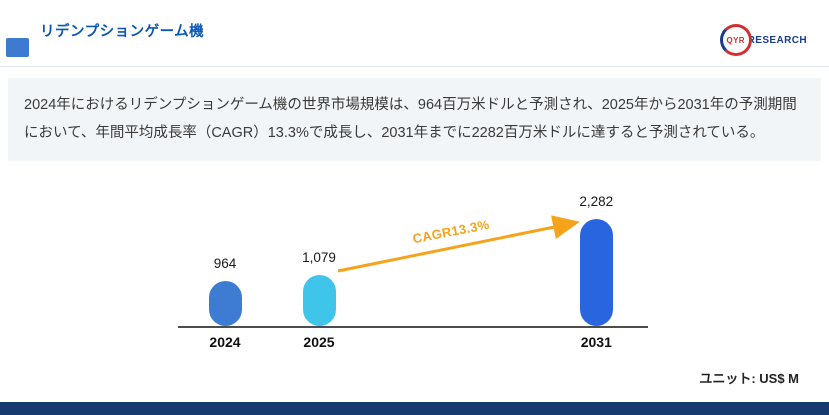 The height and width of the screenshot is (415, 829). I want to click on header-accent-square, so click(17, 47).